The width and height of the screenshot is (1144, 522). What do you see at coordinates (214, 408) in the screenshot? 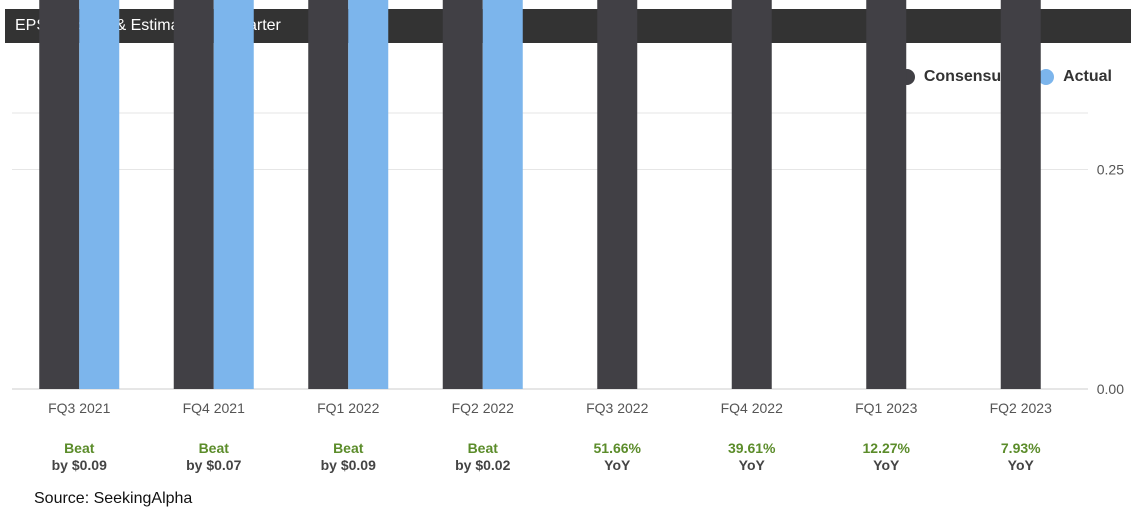
I see `x-tick-label: FQ4 2021` at bounding box center [214, 408].